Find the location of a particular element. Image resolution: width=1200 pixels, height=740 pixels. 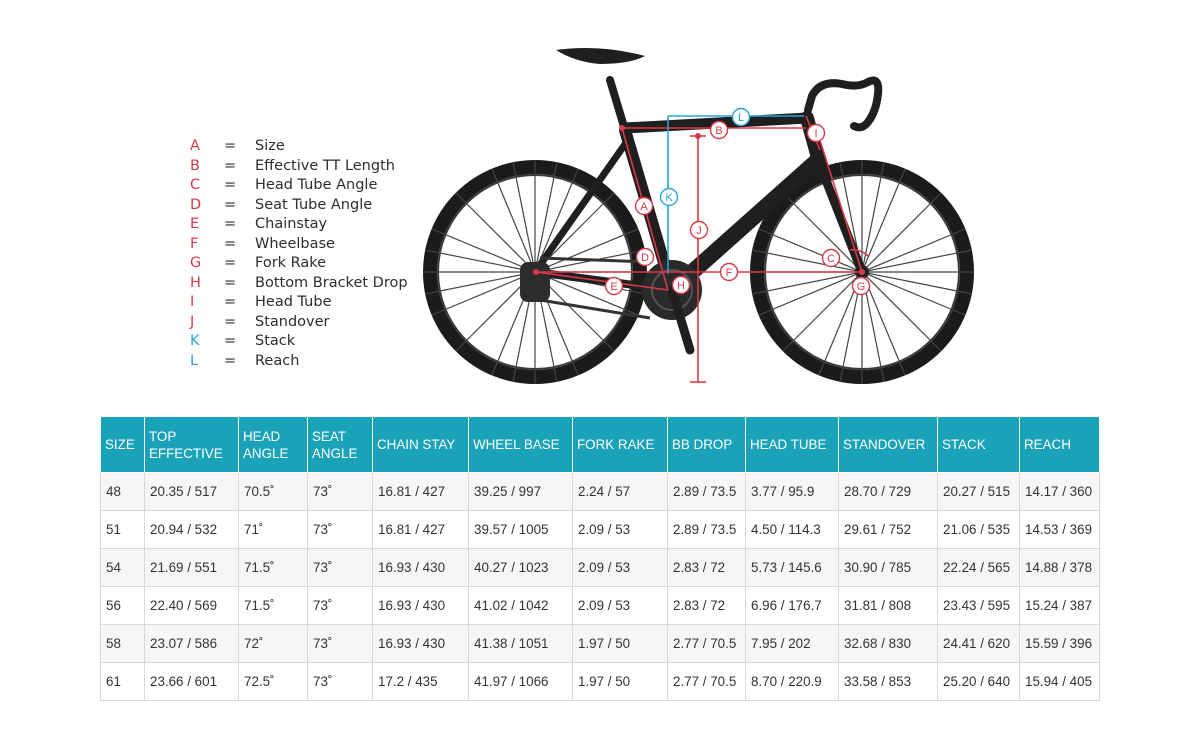

marker-l: L is located at coordinates (741, 117).